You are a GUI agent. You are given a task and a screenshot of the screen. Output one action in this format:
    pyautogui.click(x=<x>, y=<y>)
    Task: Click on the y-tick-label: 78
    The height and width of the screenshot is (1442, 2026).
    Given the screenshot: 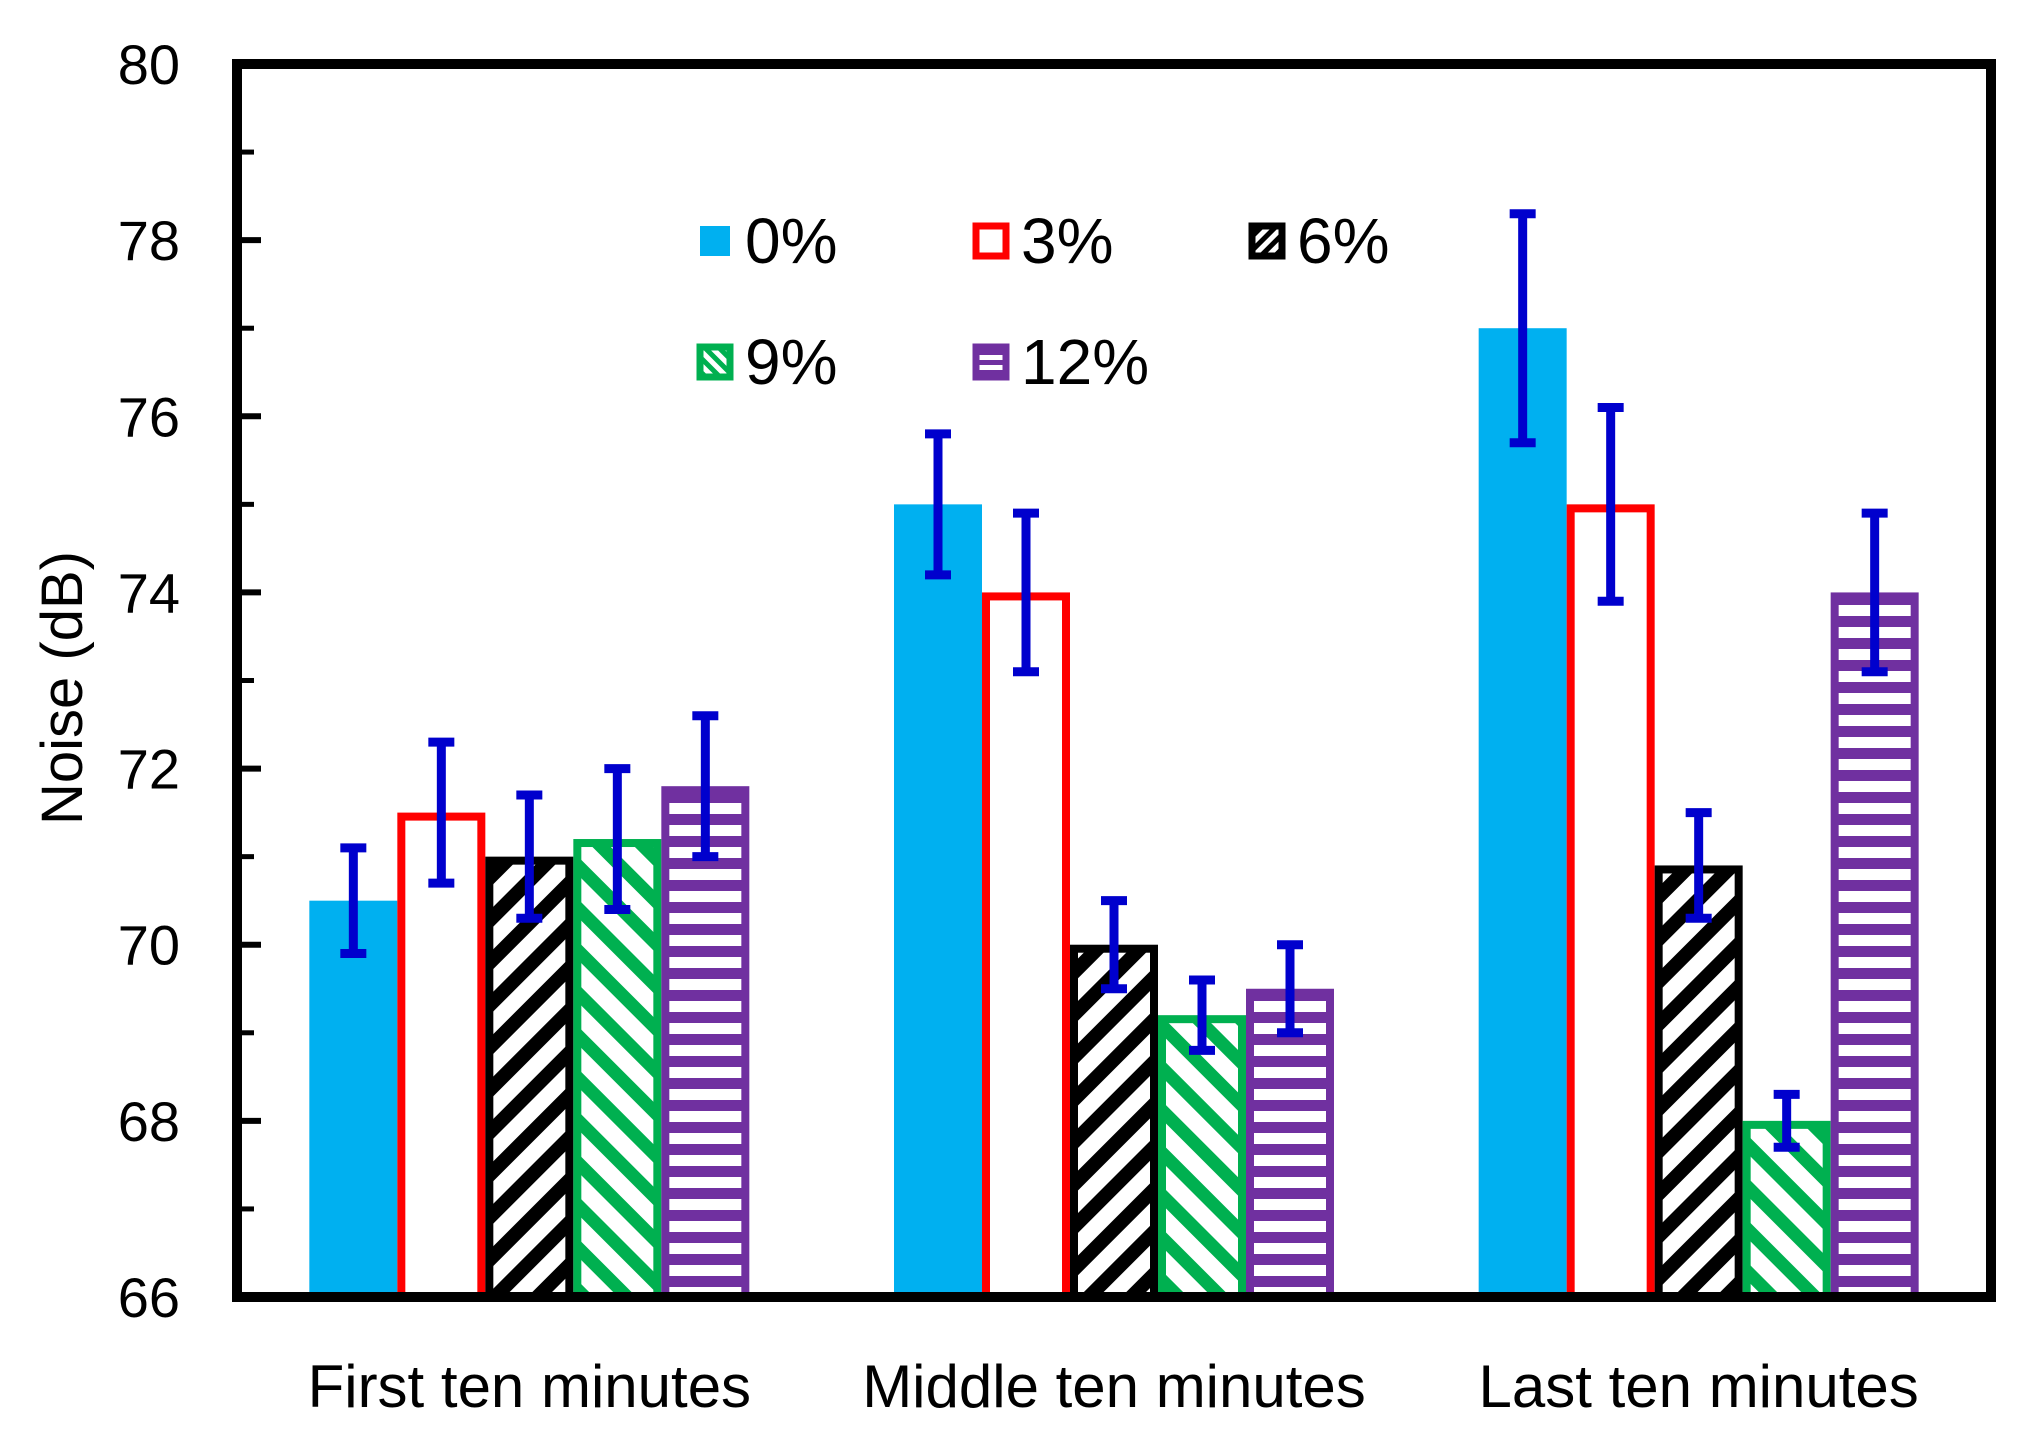 What is the action you would take?
    pyautogui.click(x=149, y=240)
    